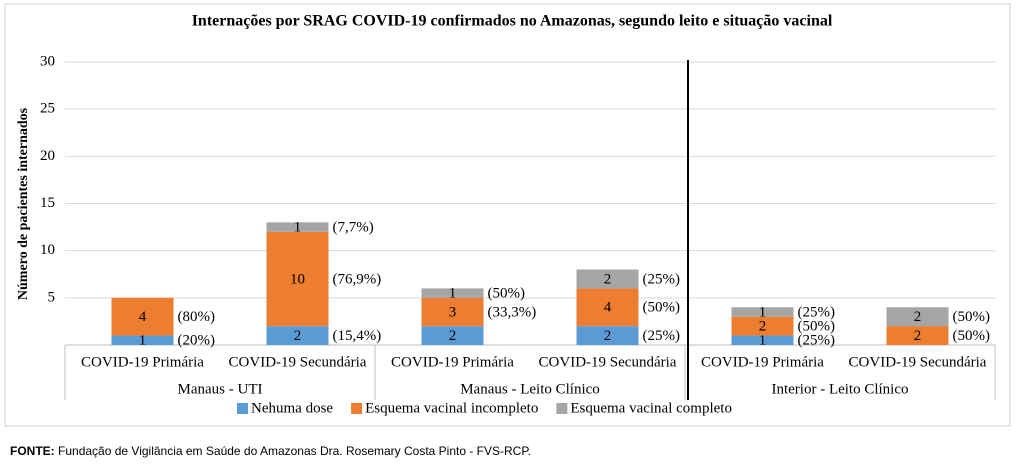  Describe the element at coordinates (32, 451) in the screenshot. I see `source-label: FONTE:` at that location.